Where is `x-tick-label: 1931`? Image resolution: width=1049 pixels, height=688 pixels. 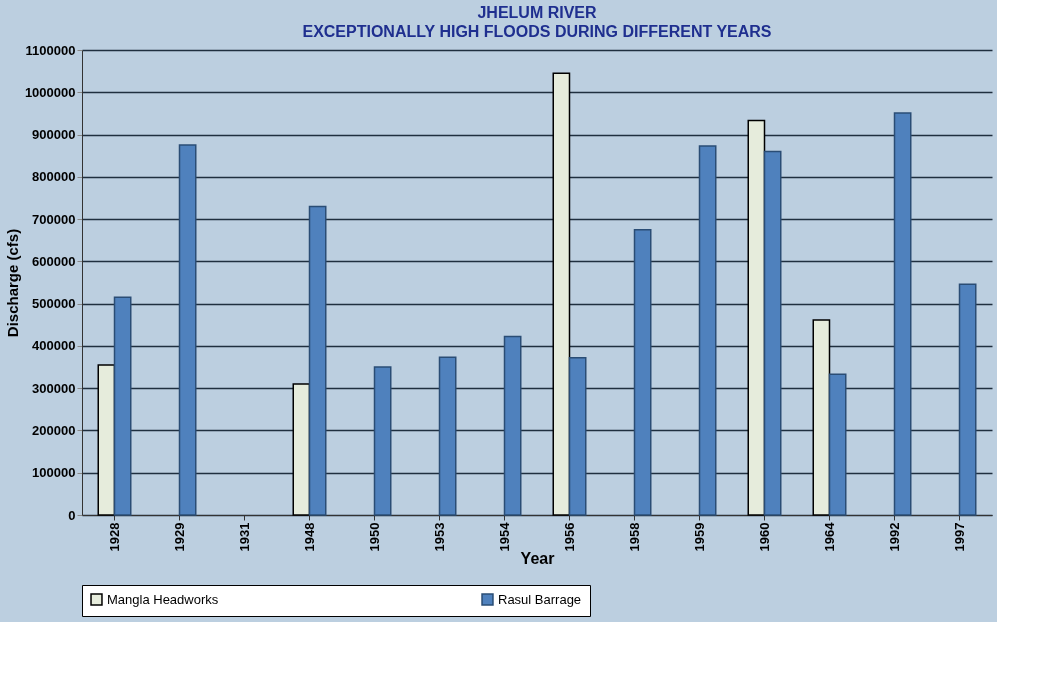 x-tick-label: 1931 is located at coordinates (244, 537).